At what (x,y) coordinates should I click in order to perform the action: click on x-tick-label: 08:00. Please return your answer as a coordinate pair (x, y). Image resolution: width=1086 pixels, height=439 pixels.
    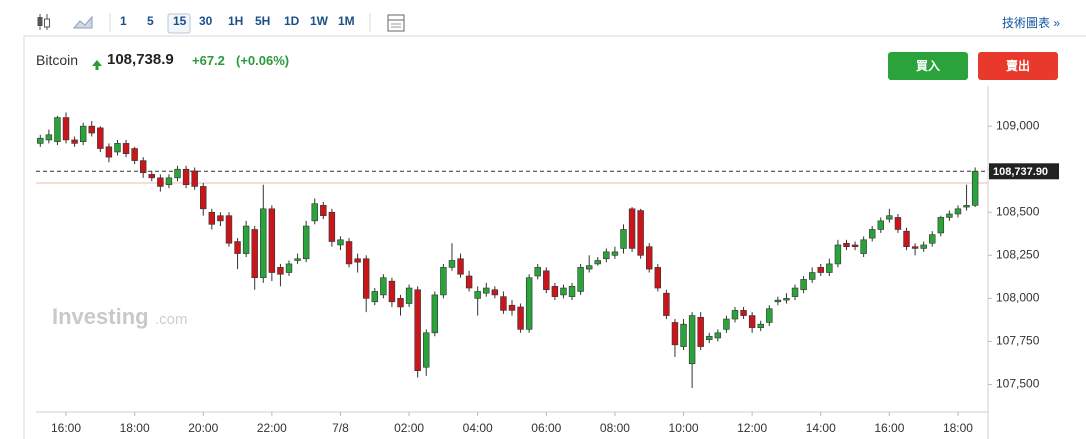
    Looking at the image, I should click on (615, 428).